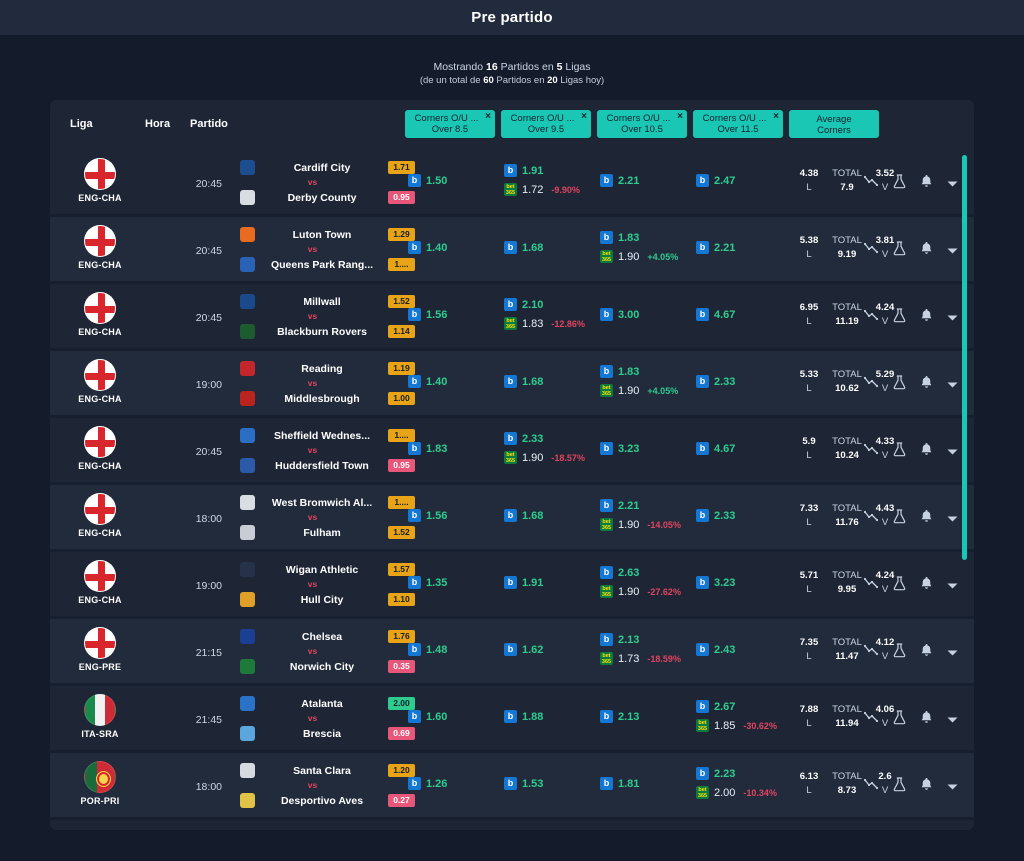 The width and height of the screenshot is (1024, 861). What do you see at coordinates (450, 317) in the screenshot?
I see `odds-cell-1: b 1.56` at bounding box center [450, 317].